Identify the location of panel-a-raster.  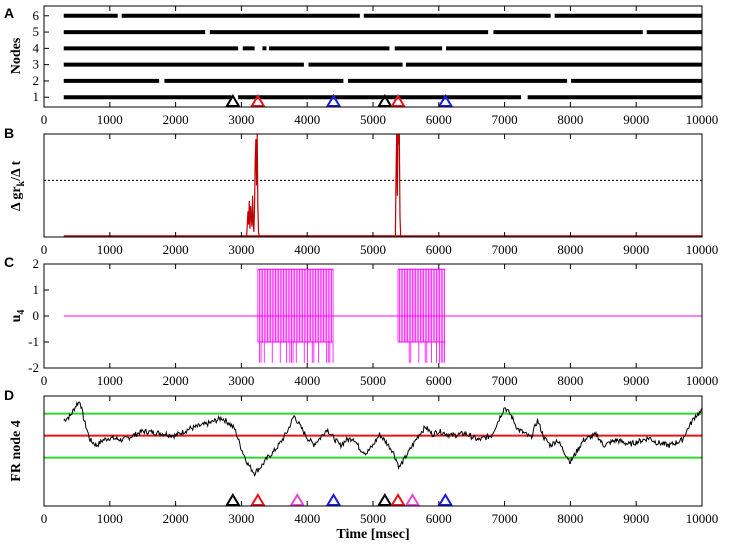
(382, 56).